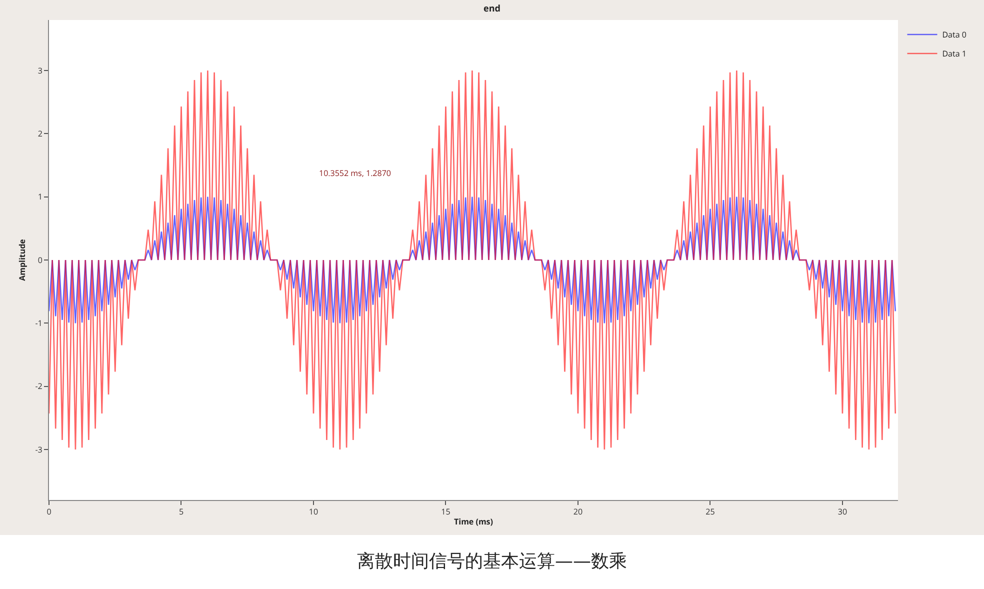  Describe the element at coordinates (49, 512) in the screenshot. I see `x-tick-label: 0` at that location.